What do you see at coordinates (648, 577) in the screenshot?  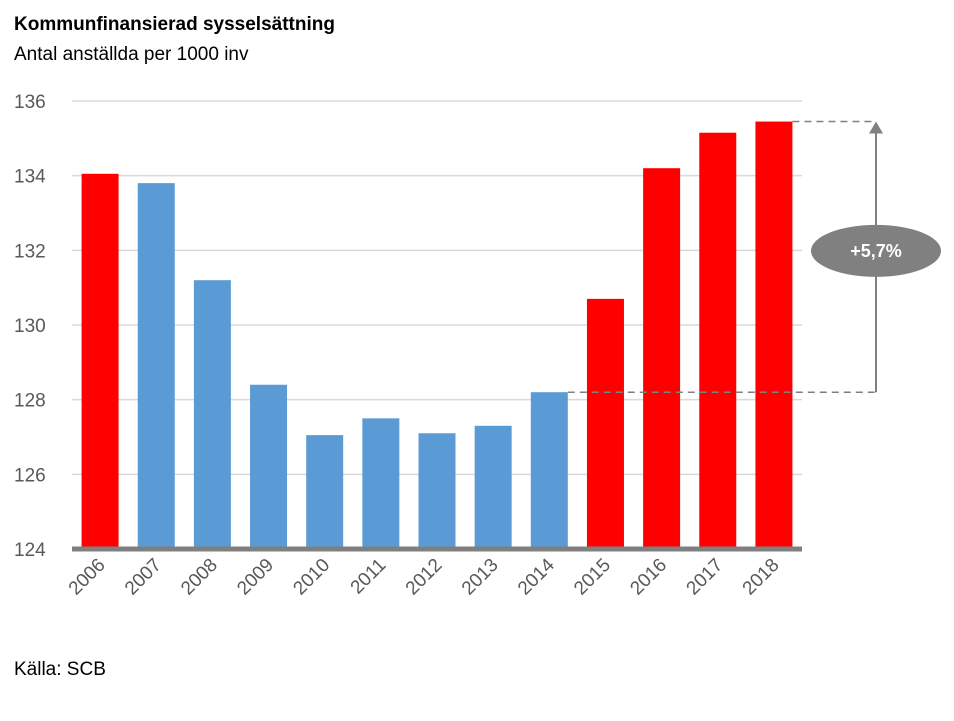 I see `x-tick-label: 2016` at bounding box center [648, 577].